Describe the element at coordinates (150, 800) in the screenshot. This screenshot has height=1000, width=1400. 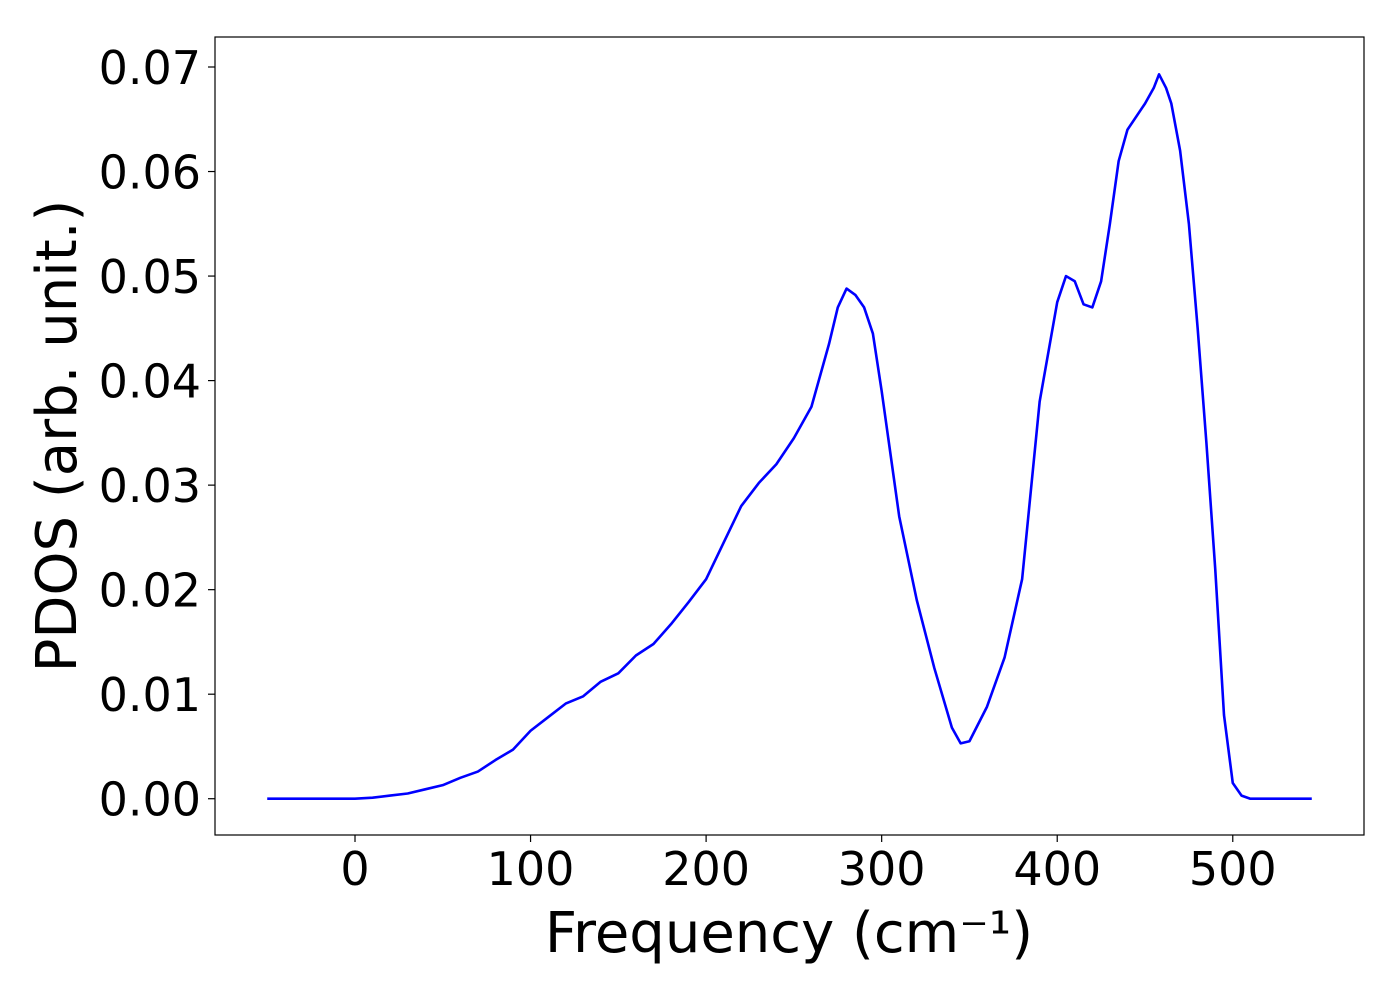
I see `y-tick-label: 0.00` at that location.